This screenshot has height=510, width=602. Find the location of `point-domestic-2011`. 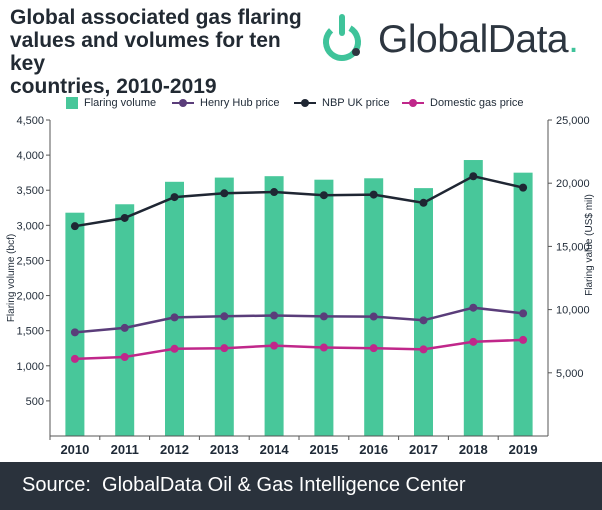

point-domestic-2011 is located at coordinates (124, 357).